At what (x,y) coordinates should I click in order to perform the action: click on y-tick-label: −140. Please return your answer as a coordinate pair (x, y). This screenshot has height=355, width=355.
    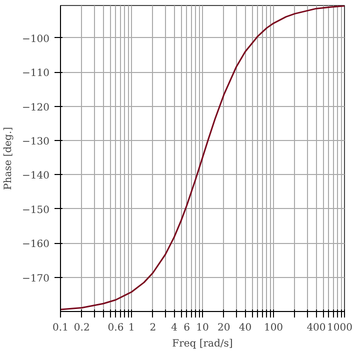
    Looking at the image, I should click on (36, 176).